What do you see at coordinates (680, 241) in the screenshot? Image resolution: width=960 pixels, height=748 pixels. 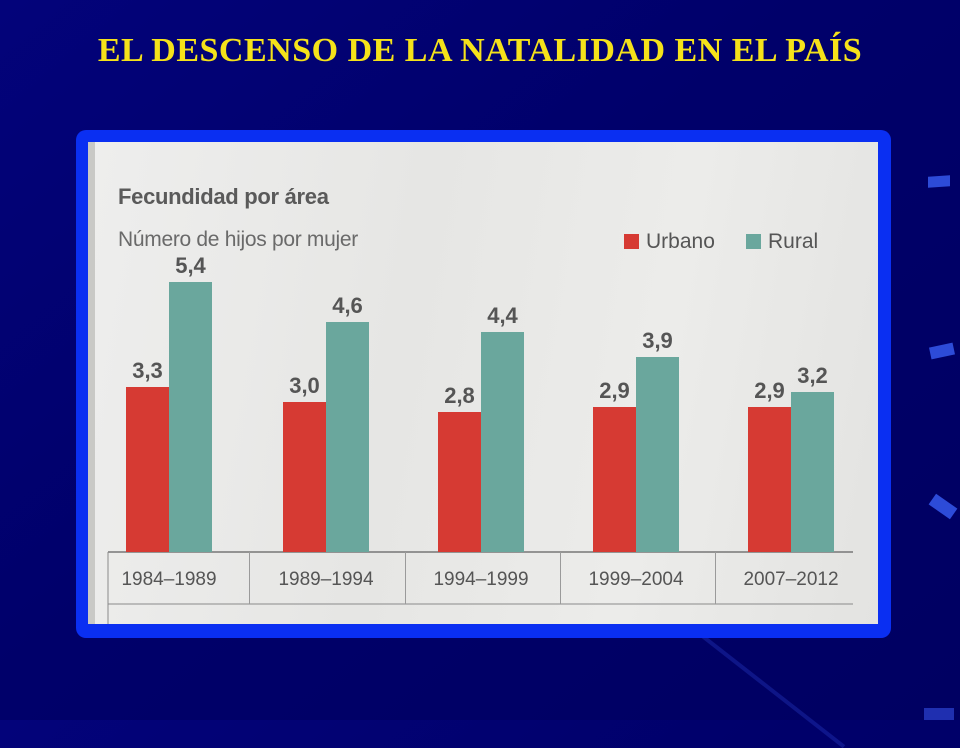 I see `legend-label-urbano: Urbano` at bounding box center [680, 241].